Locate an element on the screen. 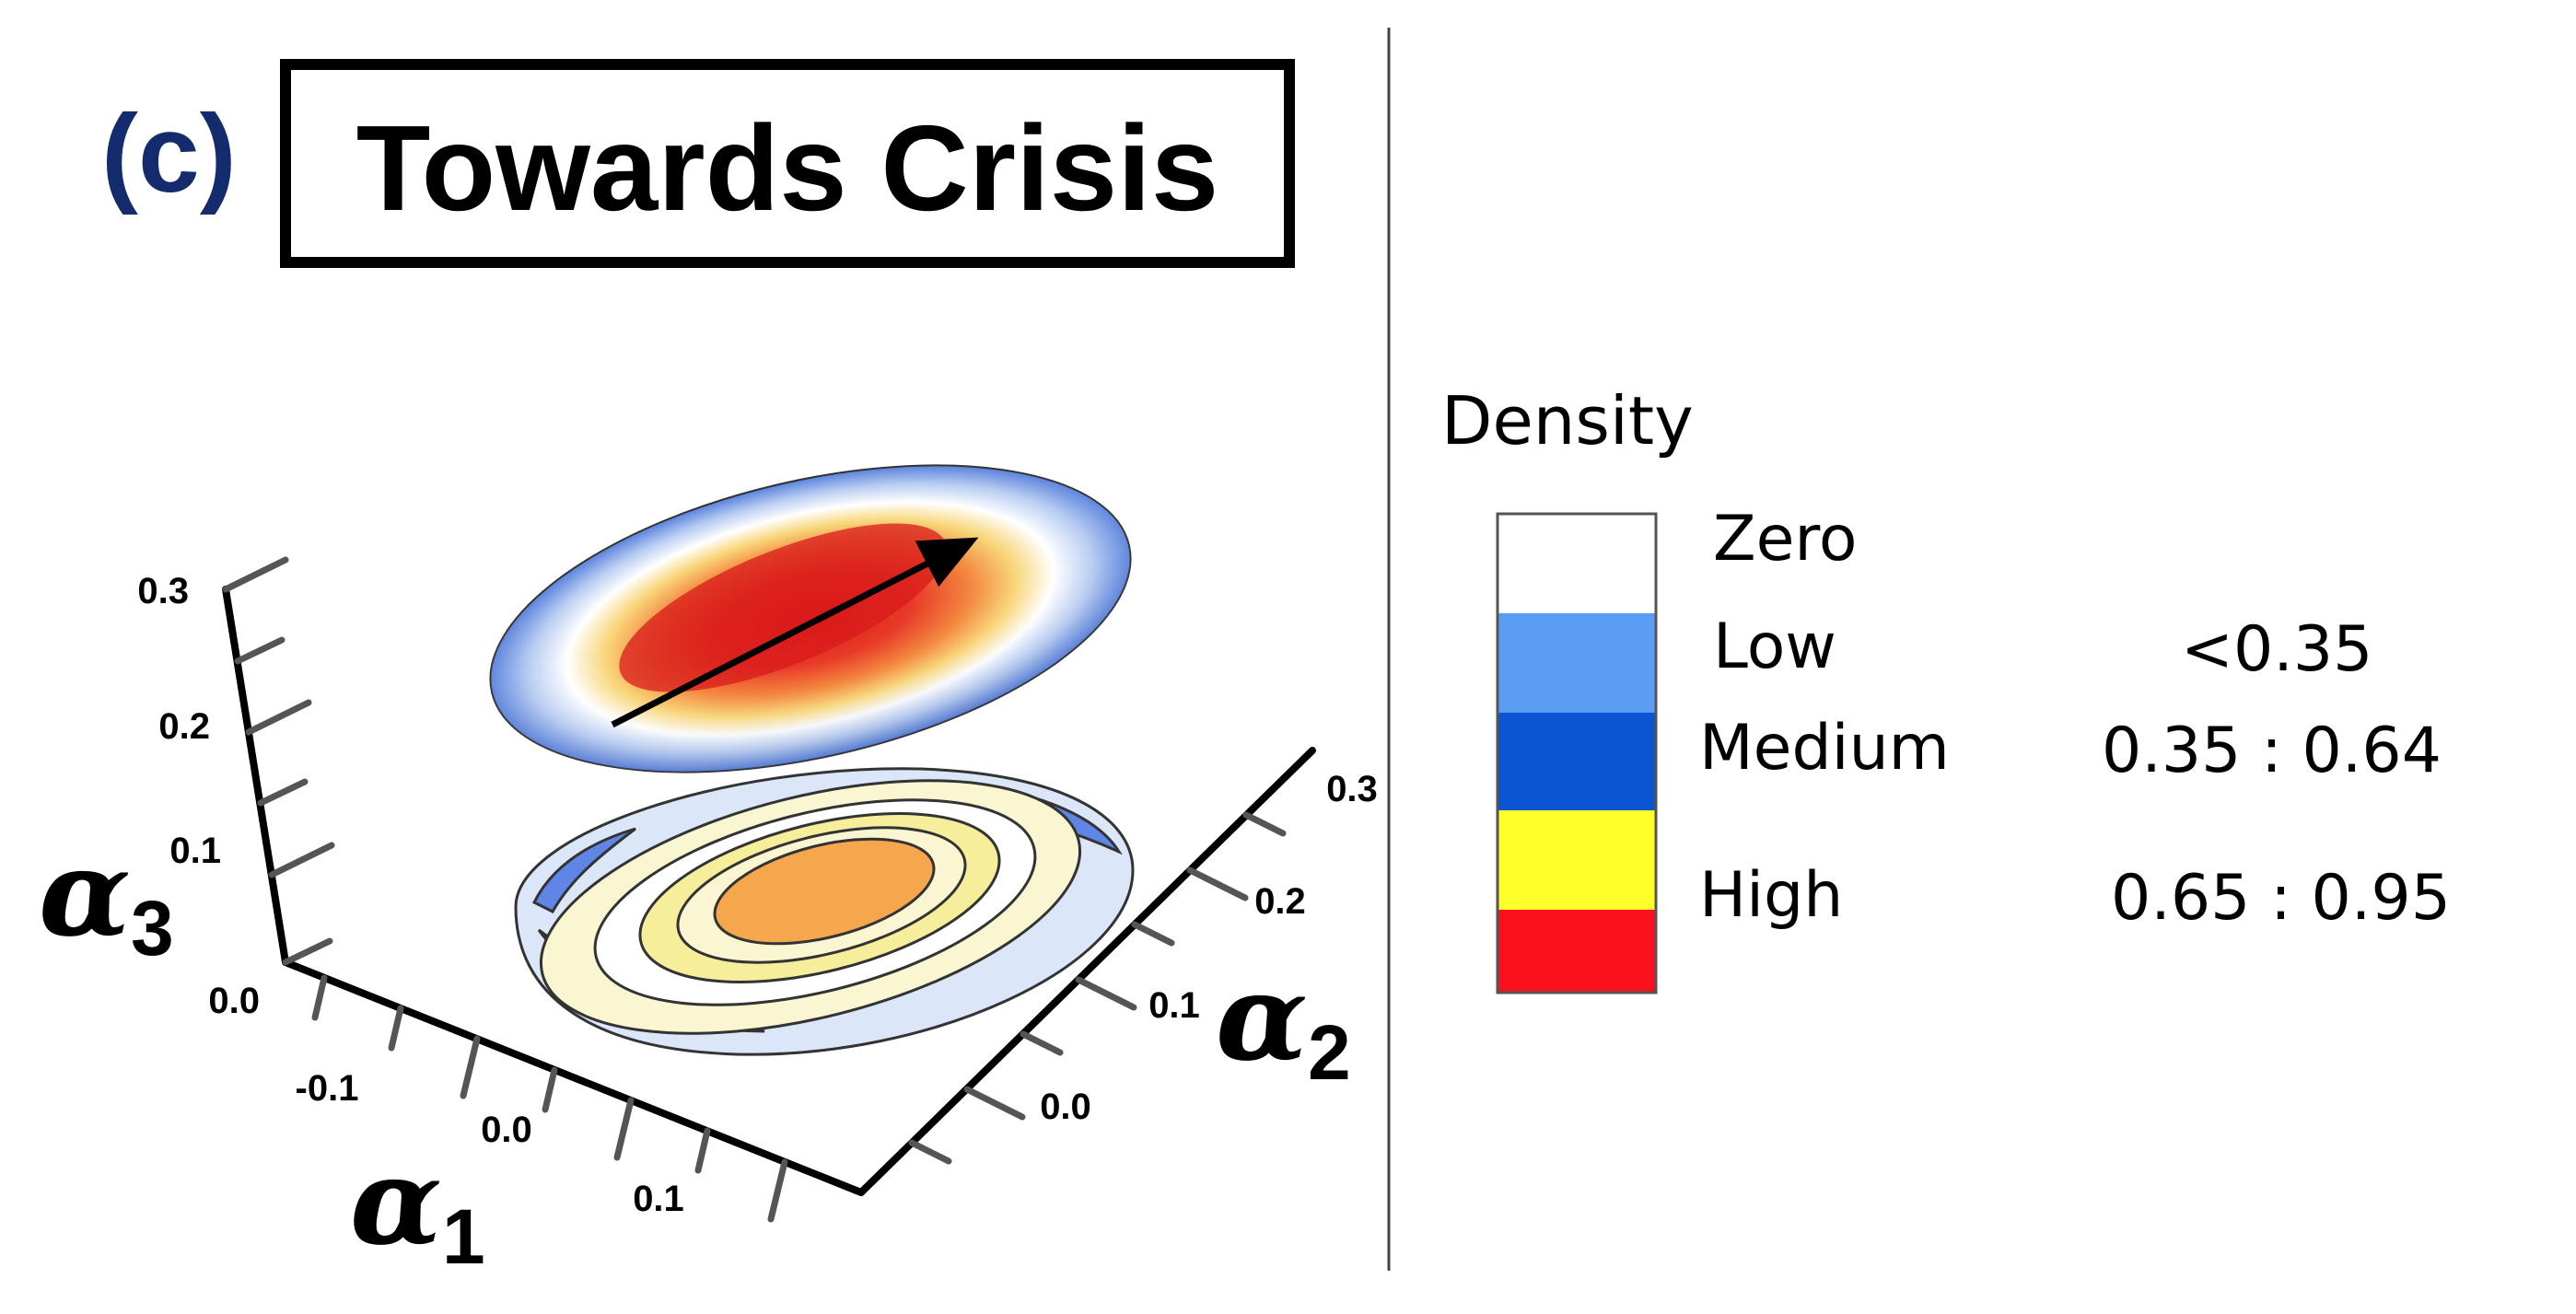 Image resolution: width=2576 pixels, height=1314 pixels. a2-tick-label: 0.3 is located at coordinates (1352, 789).